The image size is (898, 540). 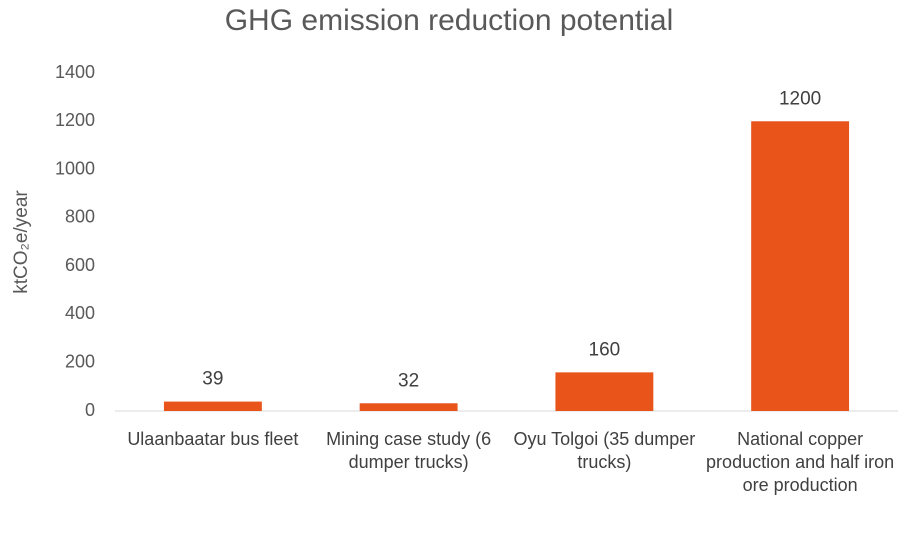 I want to click on y-tick-label: 1000, so click(x=75, y=168).